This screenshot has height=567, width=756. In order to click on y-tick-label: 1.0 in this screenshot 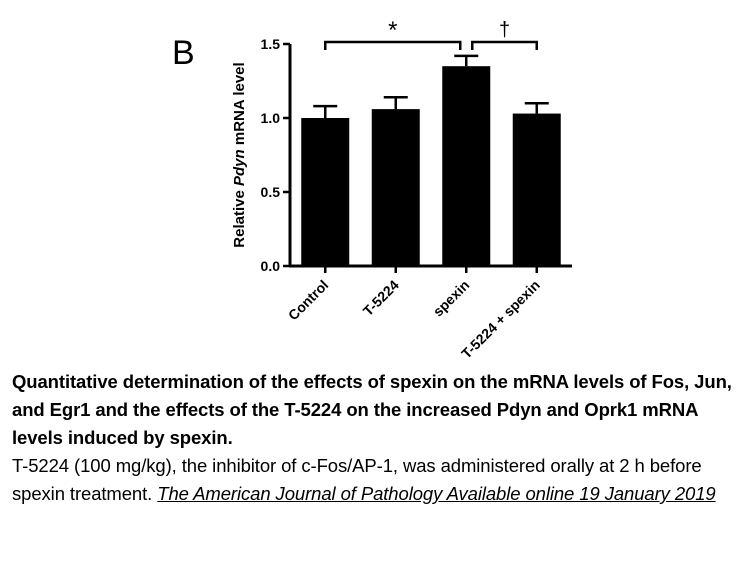, I will do `click(271, 118)`.